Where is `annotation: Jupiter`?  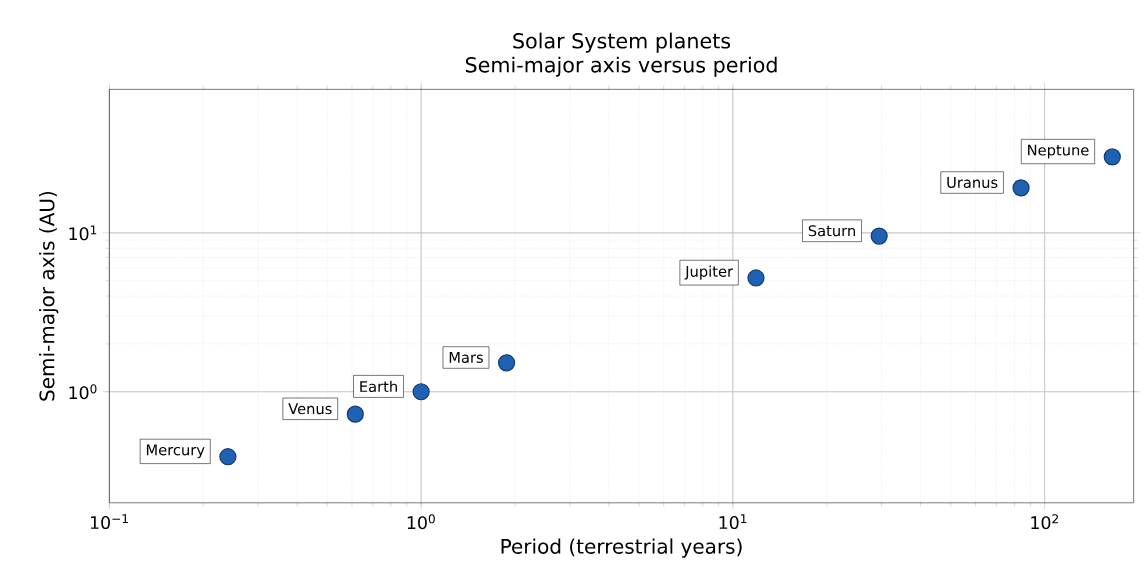 annotation: Jupiter is located at coordinates (709, 272).